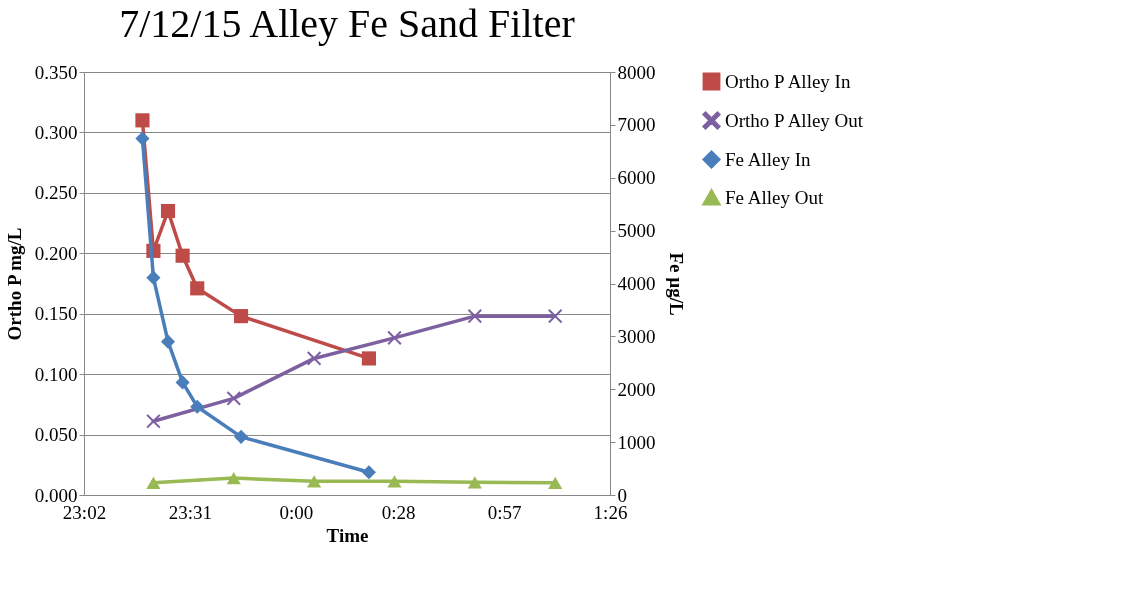 This screenshot has width=1136, height=613. Describe the element at coordinates (636, 442) in the screenshot. I see `y2-tick-label: 1000` at that location.